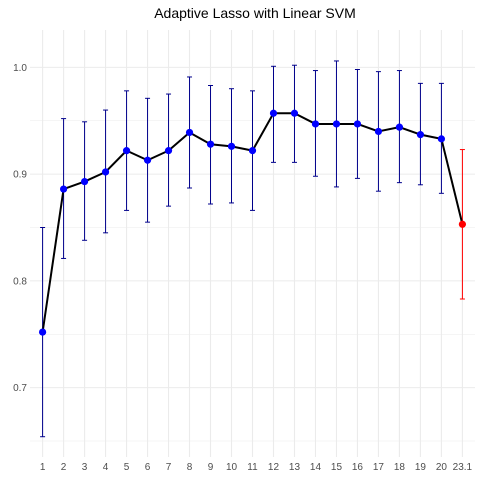 The height and width of the screenshot is (480, 480). I want to click on x-tick-label: 18, so click(400, 467).